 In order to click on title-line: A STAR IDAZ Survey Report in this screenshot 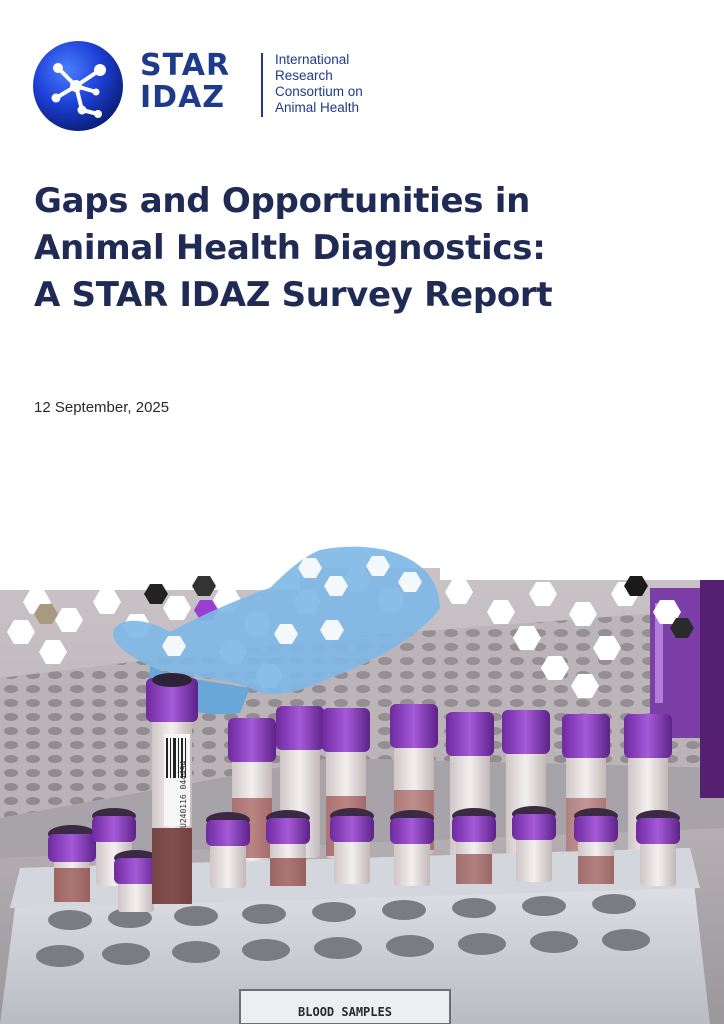, I will do `click(293, 295)`.